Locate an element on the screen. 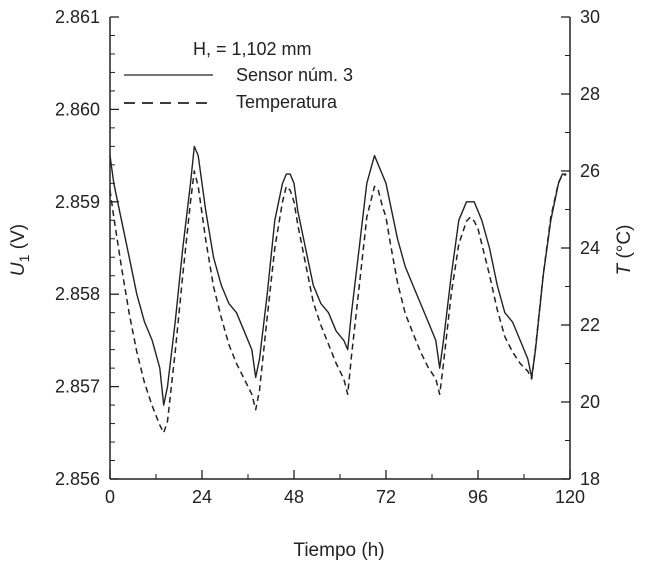 This screenshot has width=654, height=568. y-left-axis-title-unit: (V) is located at coordinates (18, 239).